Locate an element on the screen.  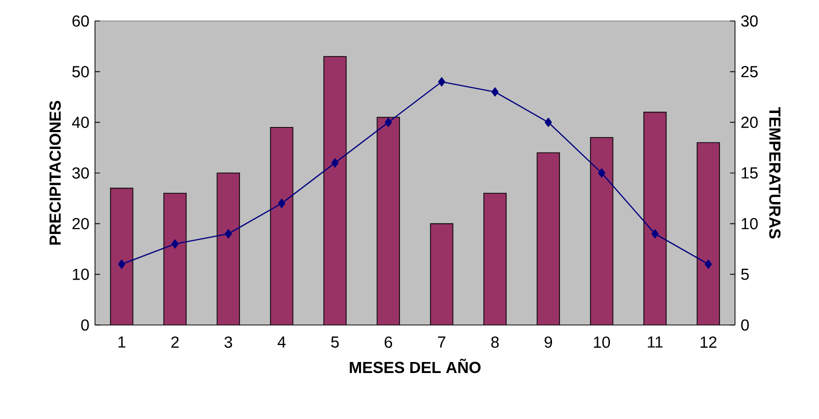
x-tick-label: 3 is located at coordinates (228, 342).